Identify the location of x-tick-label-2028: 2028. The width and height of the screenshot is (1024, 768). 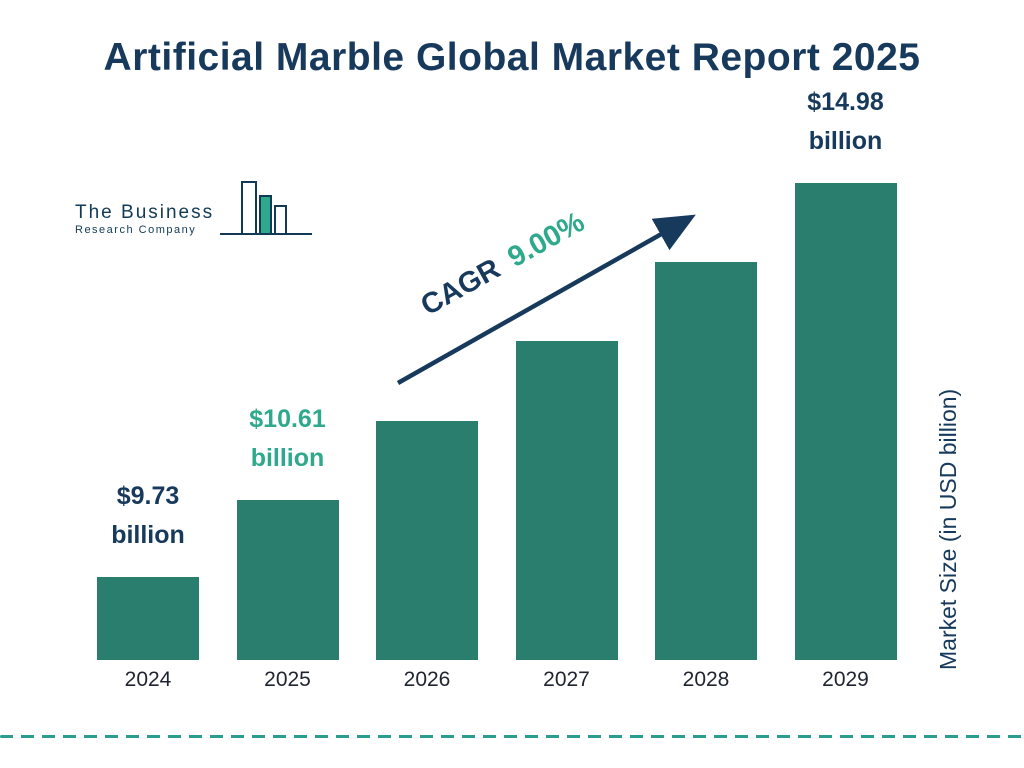
(706, 679).